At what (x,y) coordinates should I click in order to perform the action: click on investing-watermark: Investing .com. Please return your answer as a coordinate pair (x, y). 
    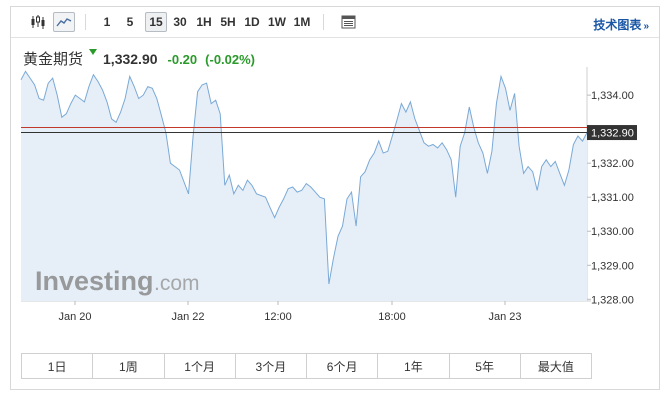
    Looking at the image, I should click on (117, 281).